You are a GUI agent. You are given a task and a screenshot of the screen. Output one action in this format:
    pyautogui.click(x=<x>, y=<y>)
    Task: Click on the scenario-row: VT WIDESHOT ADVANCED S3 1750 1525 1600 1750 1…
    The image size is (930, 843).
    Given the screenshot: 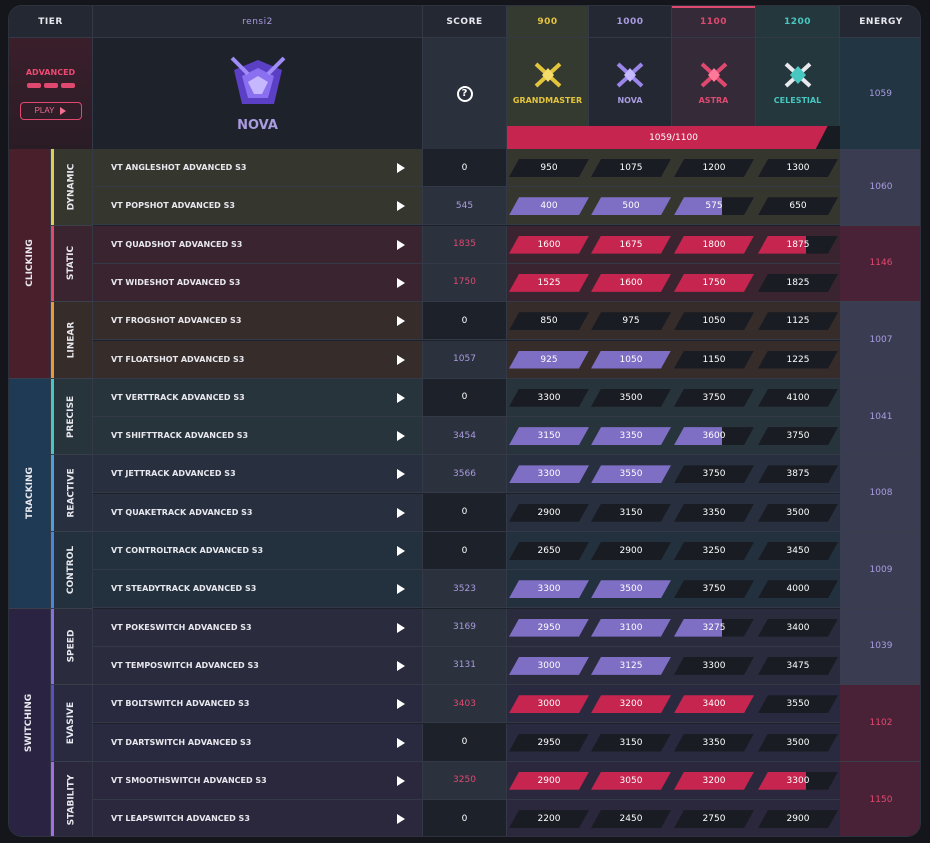 What is the action you would take?
    pyautogui.click(x=466, y=282)
    